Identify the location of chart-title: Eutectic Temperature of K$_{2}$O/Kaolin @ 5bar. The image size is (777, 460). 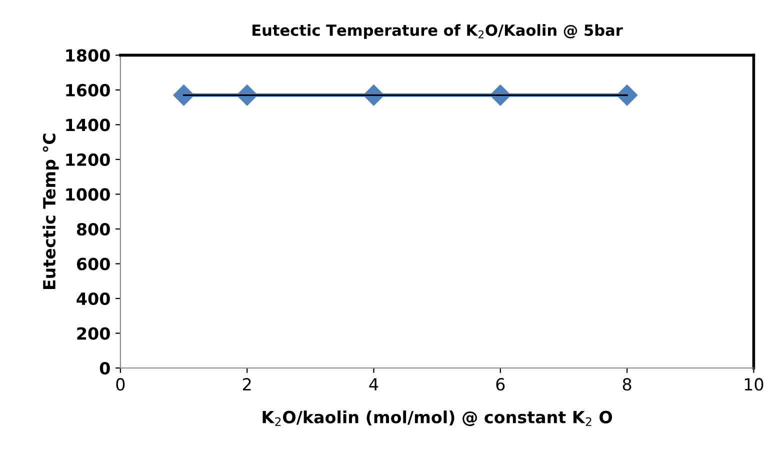
(437, 31).